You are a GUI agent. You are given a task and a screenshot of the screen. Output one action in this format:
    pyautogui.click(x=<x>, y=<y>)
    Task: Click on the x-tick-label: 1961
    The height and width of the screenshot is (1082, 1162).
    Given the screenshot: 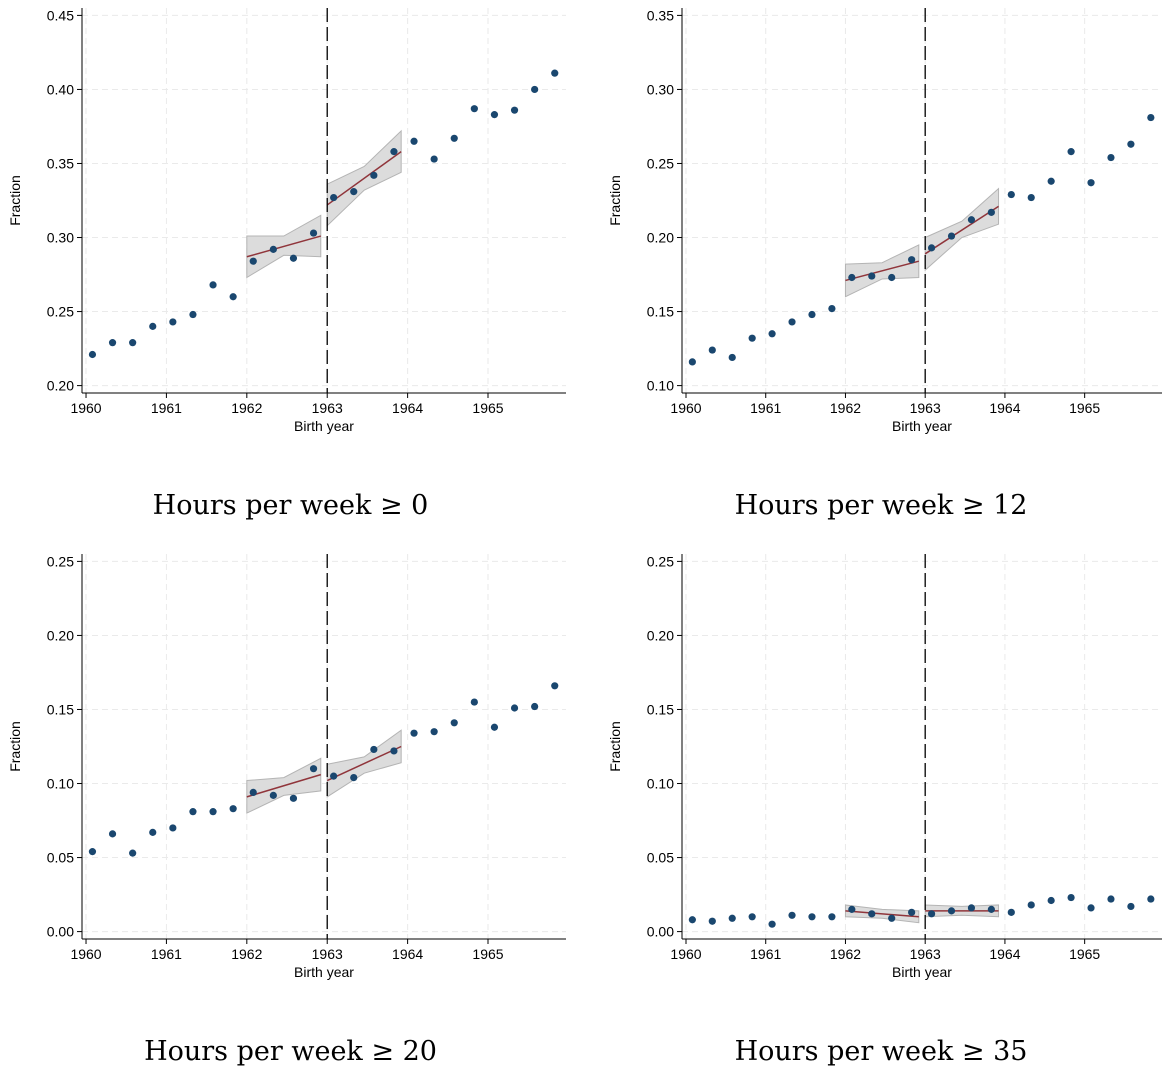 What is the action you would take?
    pyautogui.click(x=765, y=408)
    